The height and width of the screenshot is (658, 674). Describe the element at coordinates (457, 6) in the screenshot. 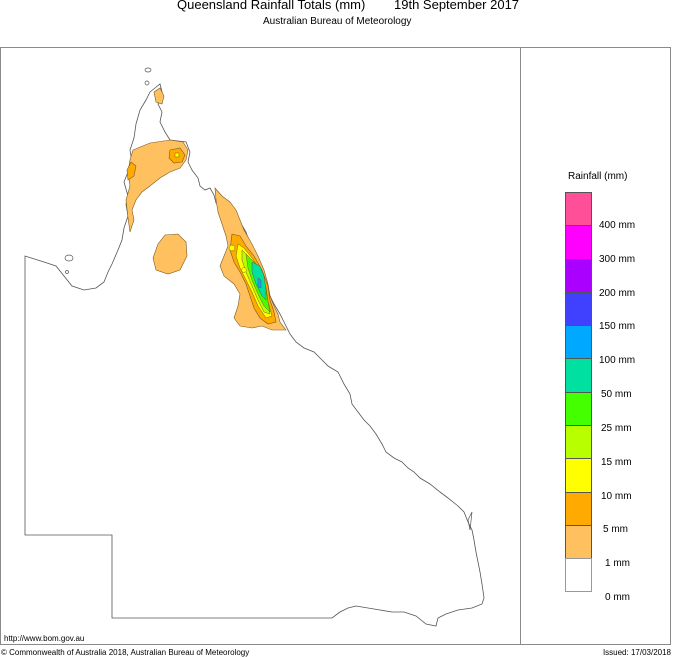

I see `title-date: 19th September 2017` at that location.